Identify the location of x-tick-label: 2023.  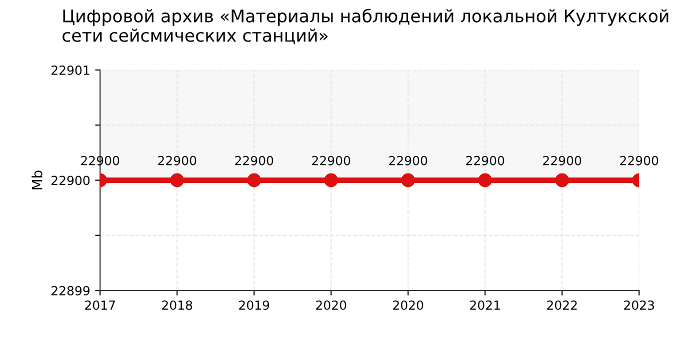
(639, 305).